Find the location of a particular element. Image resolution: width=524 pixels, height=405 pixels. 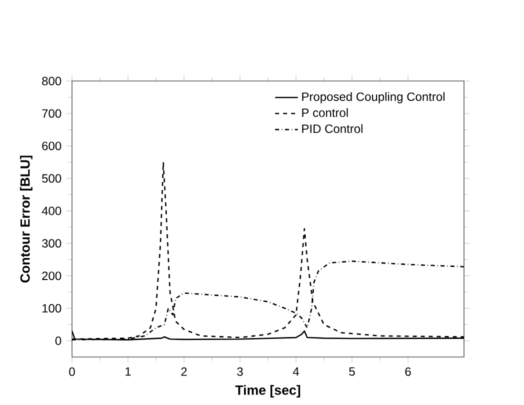

y-tick-label: 500 is located at coordinates (52, 178).